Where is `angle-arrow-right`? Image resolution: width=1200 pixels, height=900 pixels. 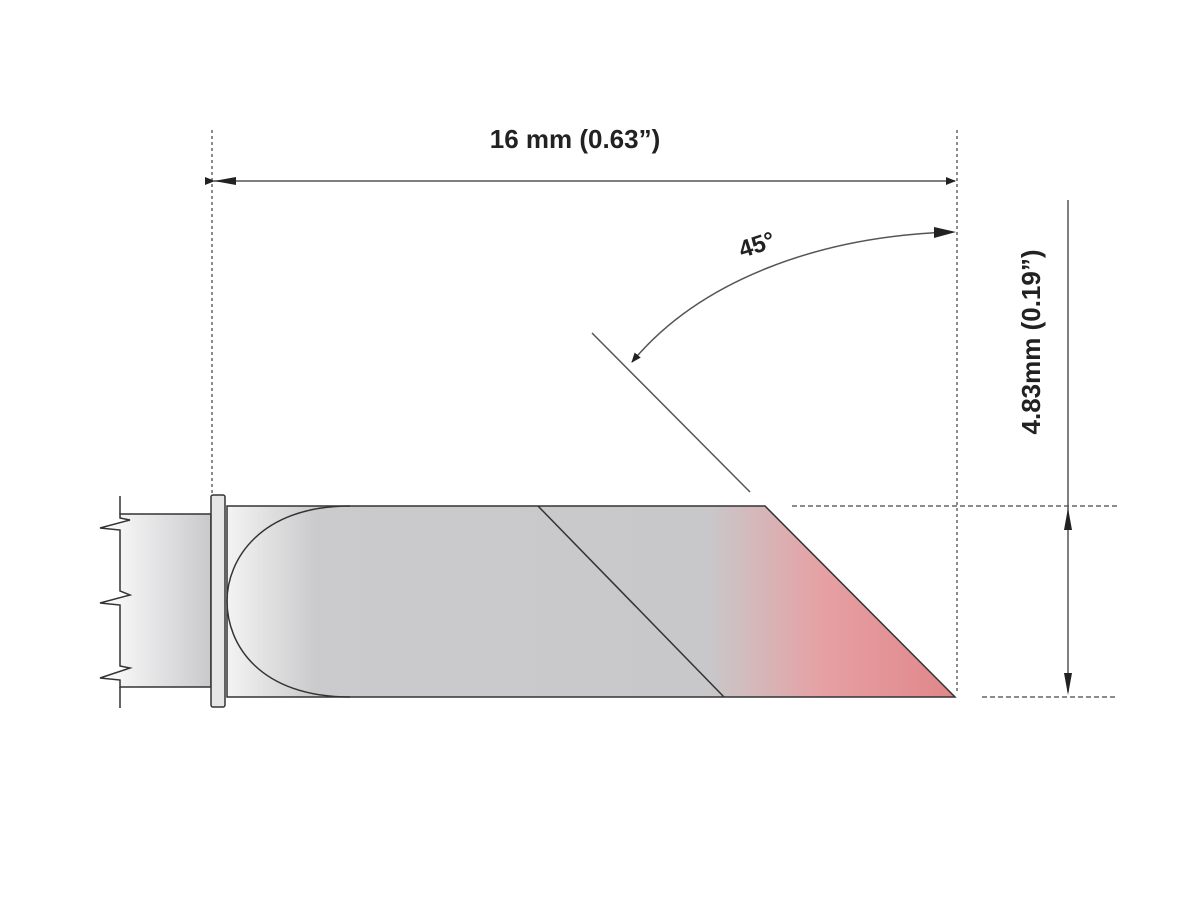 angle-arrow-right is located at coordinates (945, 232).